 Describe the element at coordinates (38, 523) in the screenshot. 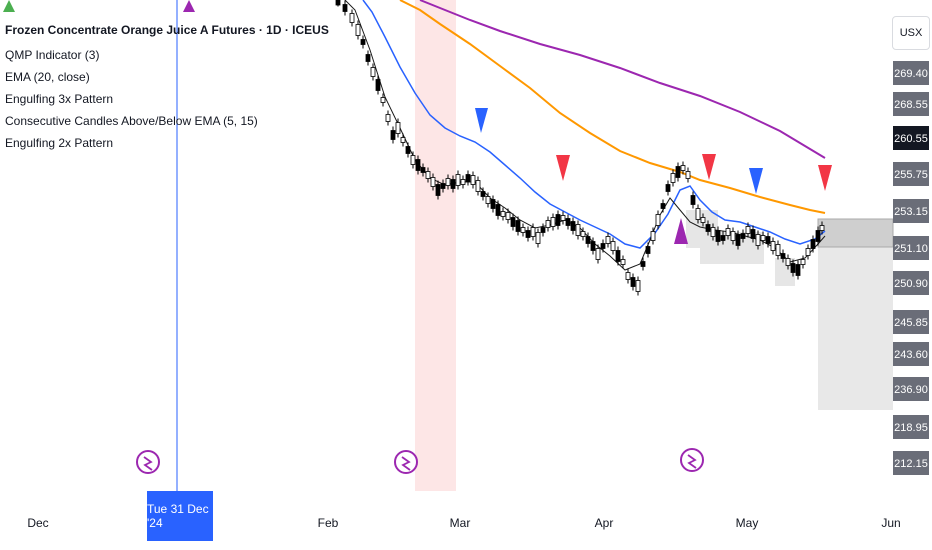

I see `time-tick: Dec` at that location.